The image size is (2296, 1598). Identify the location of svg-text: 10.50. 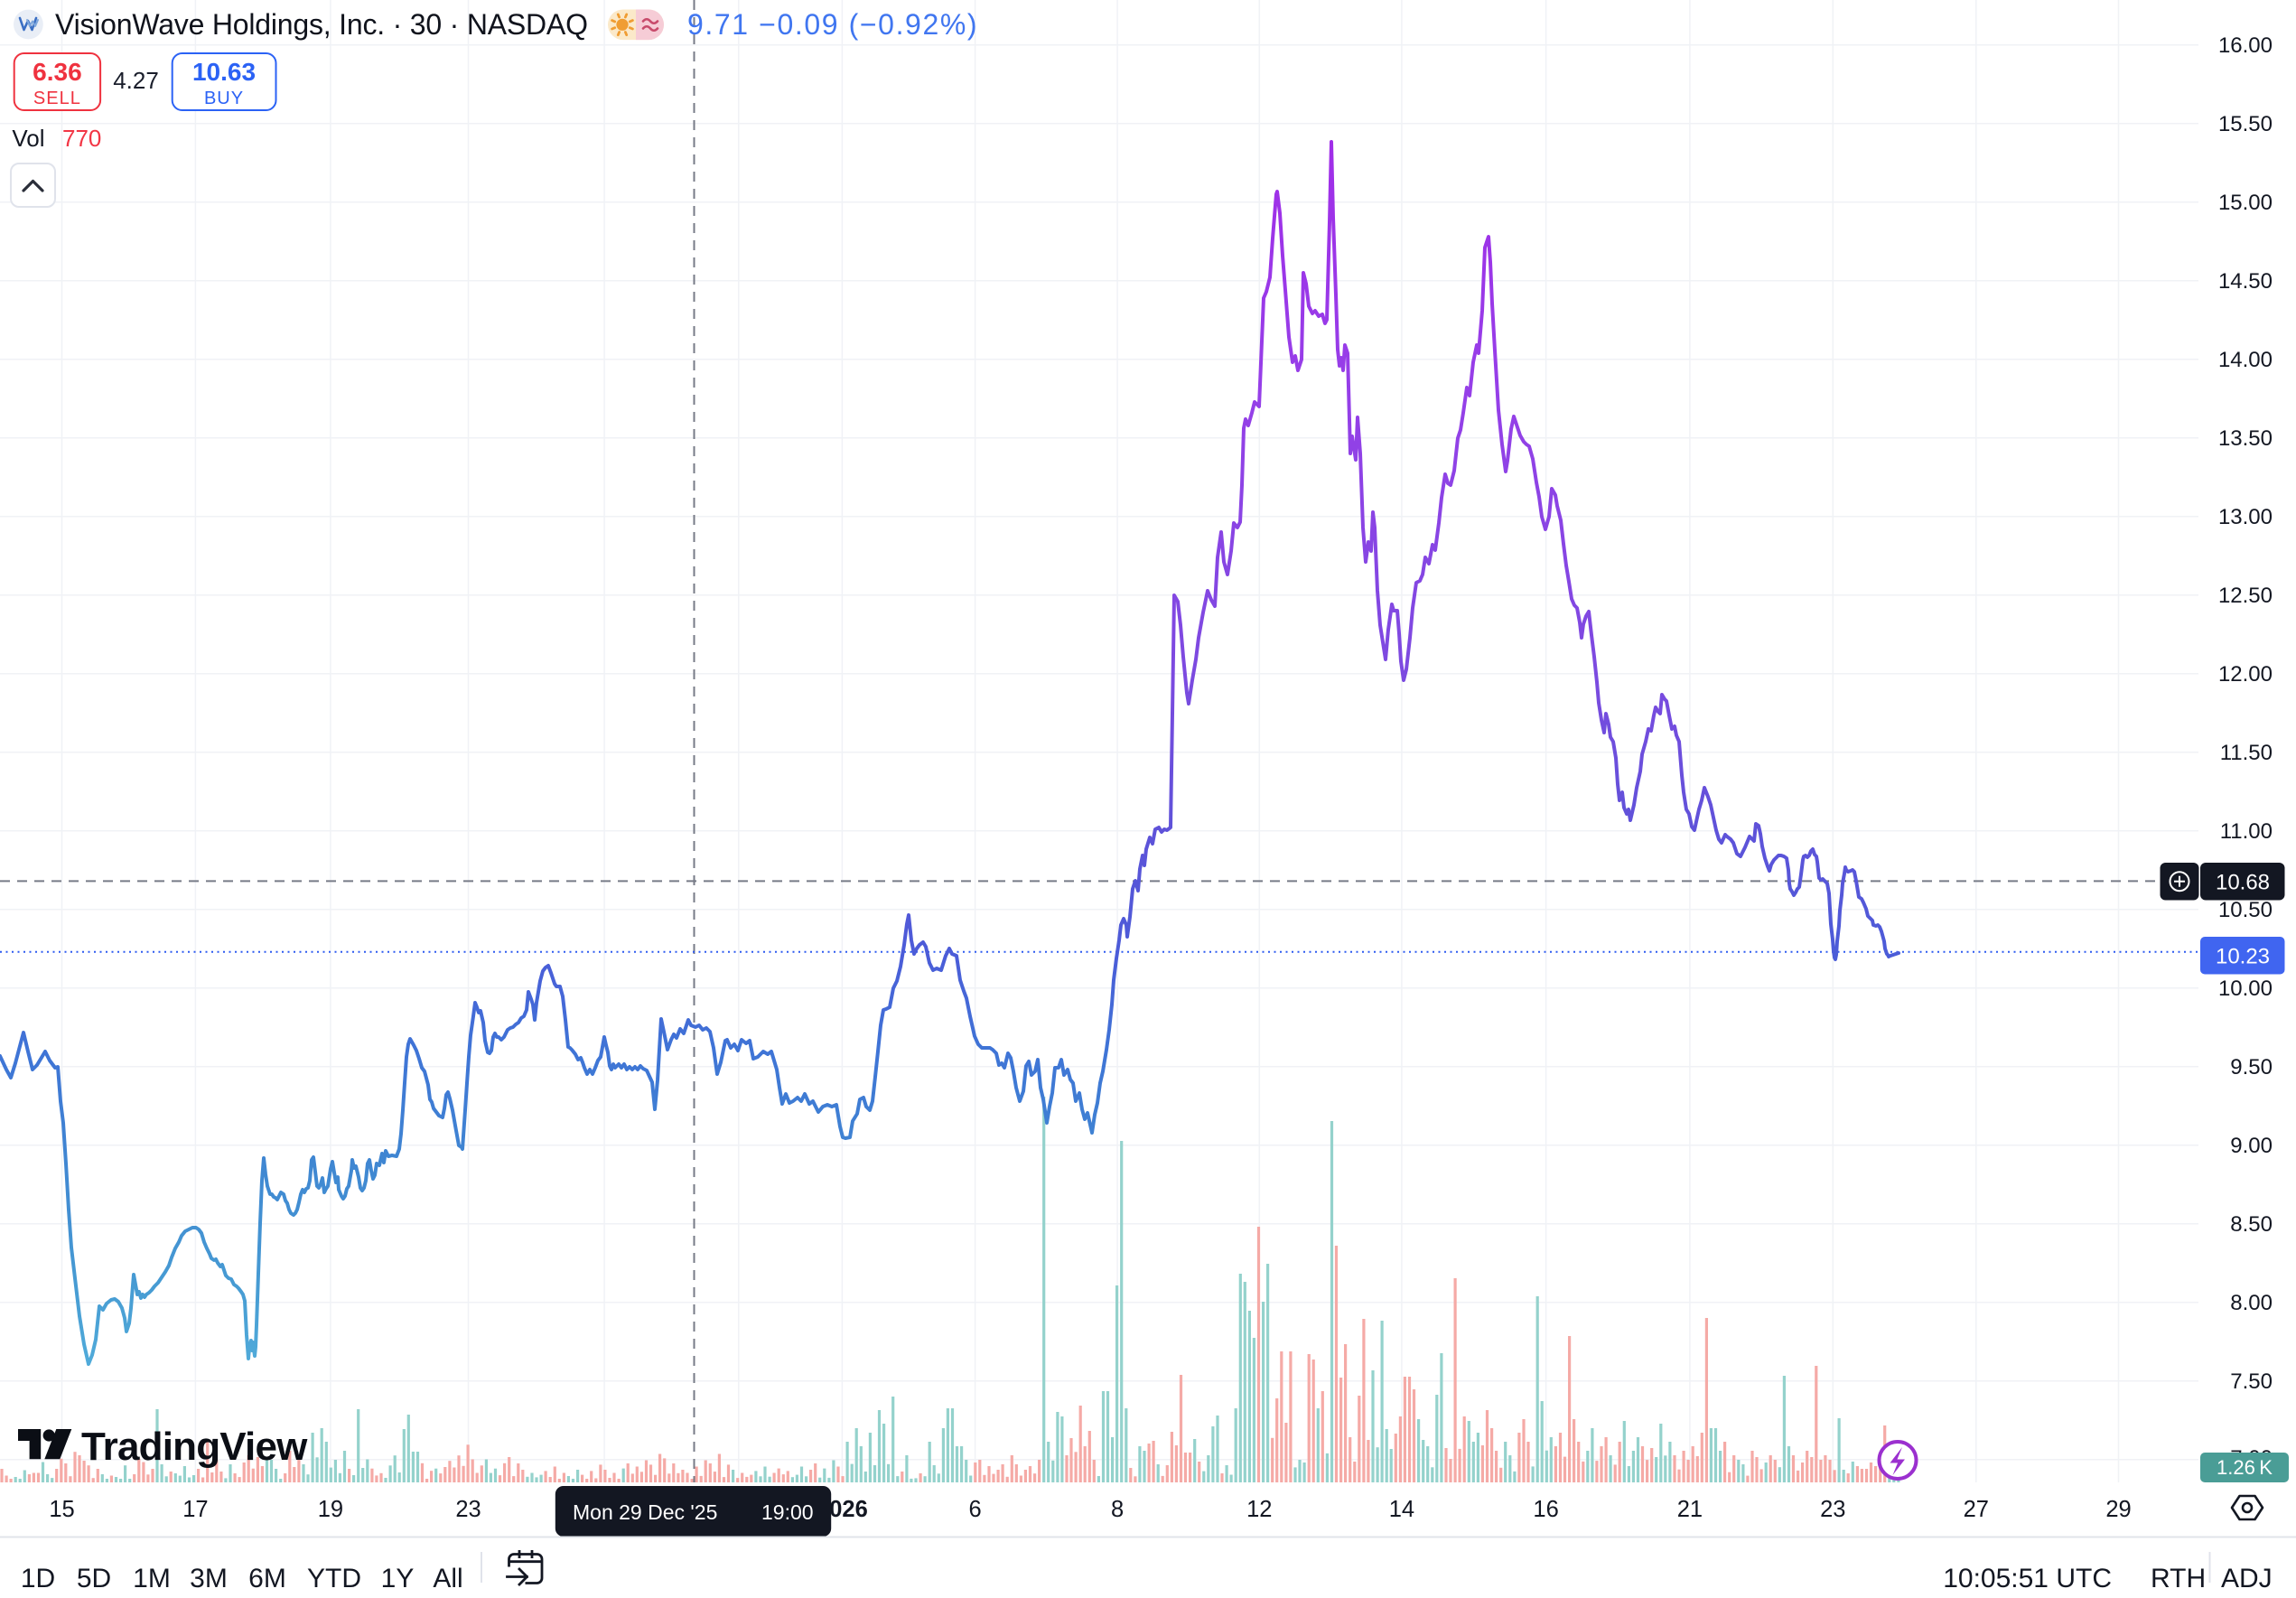
(2245, 910).